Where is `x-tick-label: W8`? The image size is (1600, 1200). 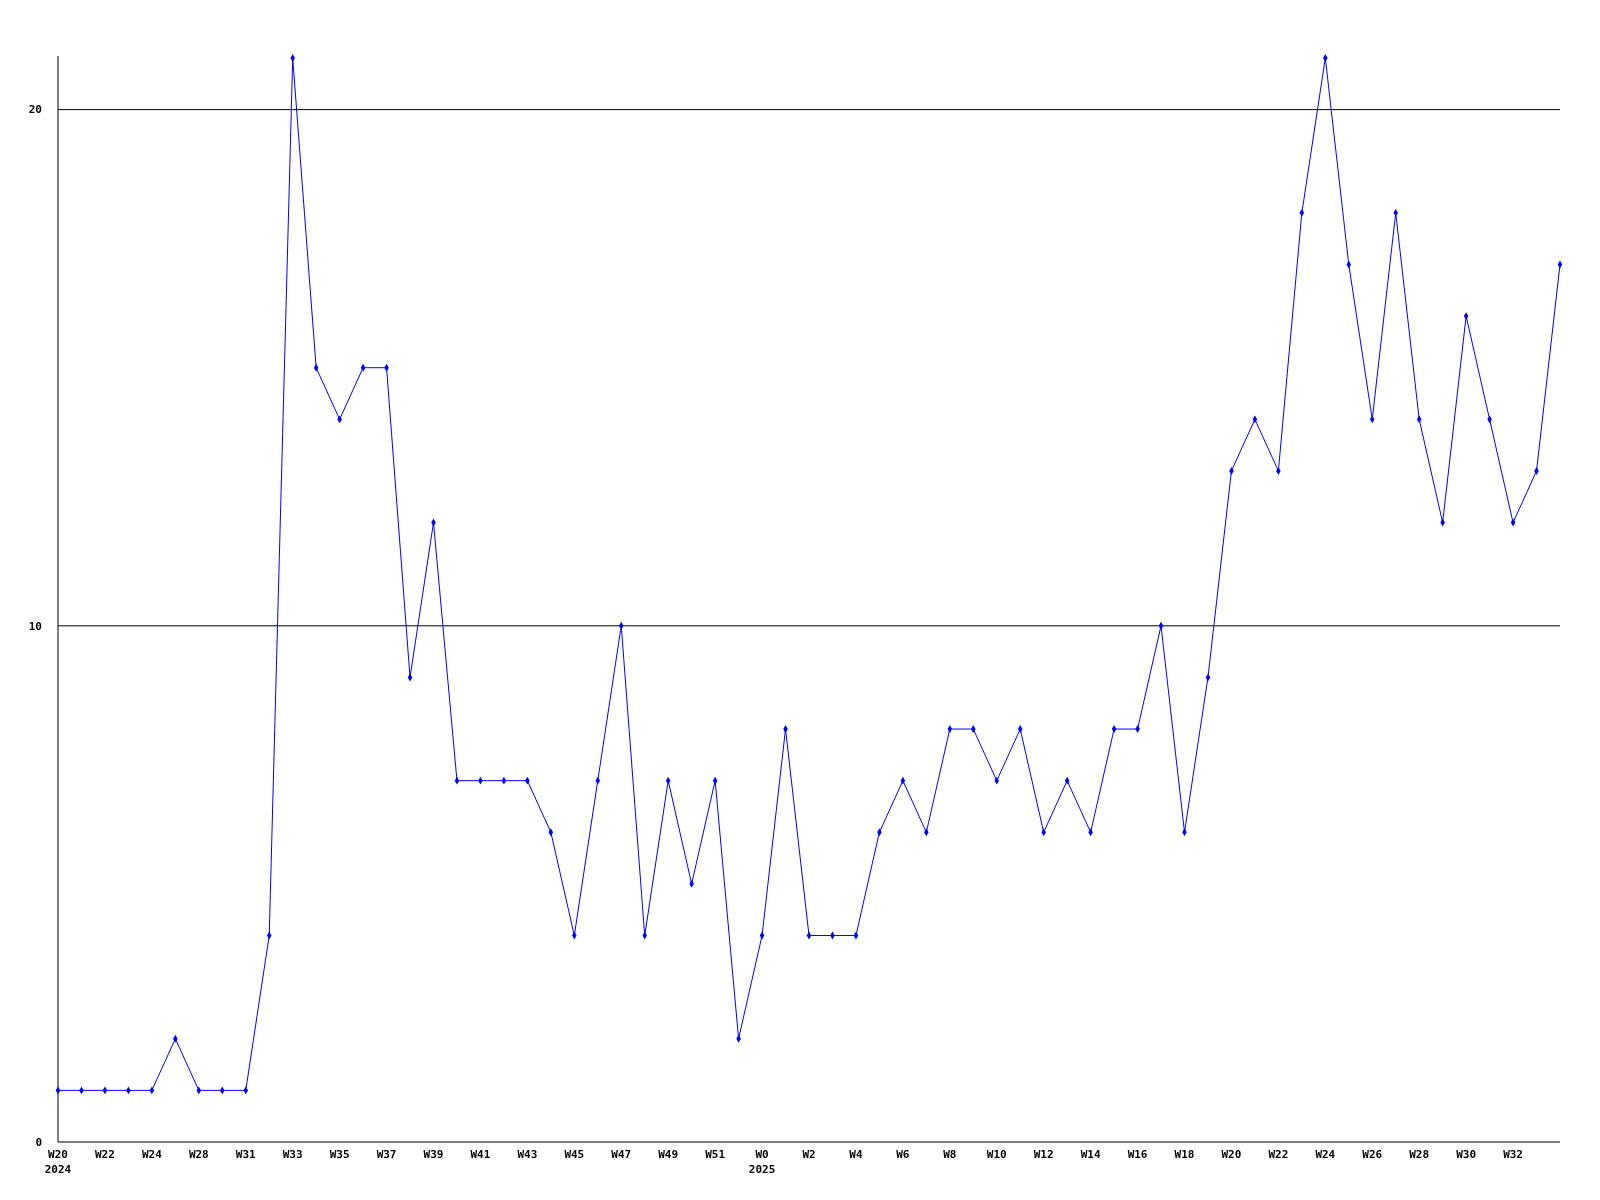
x-tick-label: W8 is located at coordinates (950, 1154).